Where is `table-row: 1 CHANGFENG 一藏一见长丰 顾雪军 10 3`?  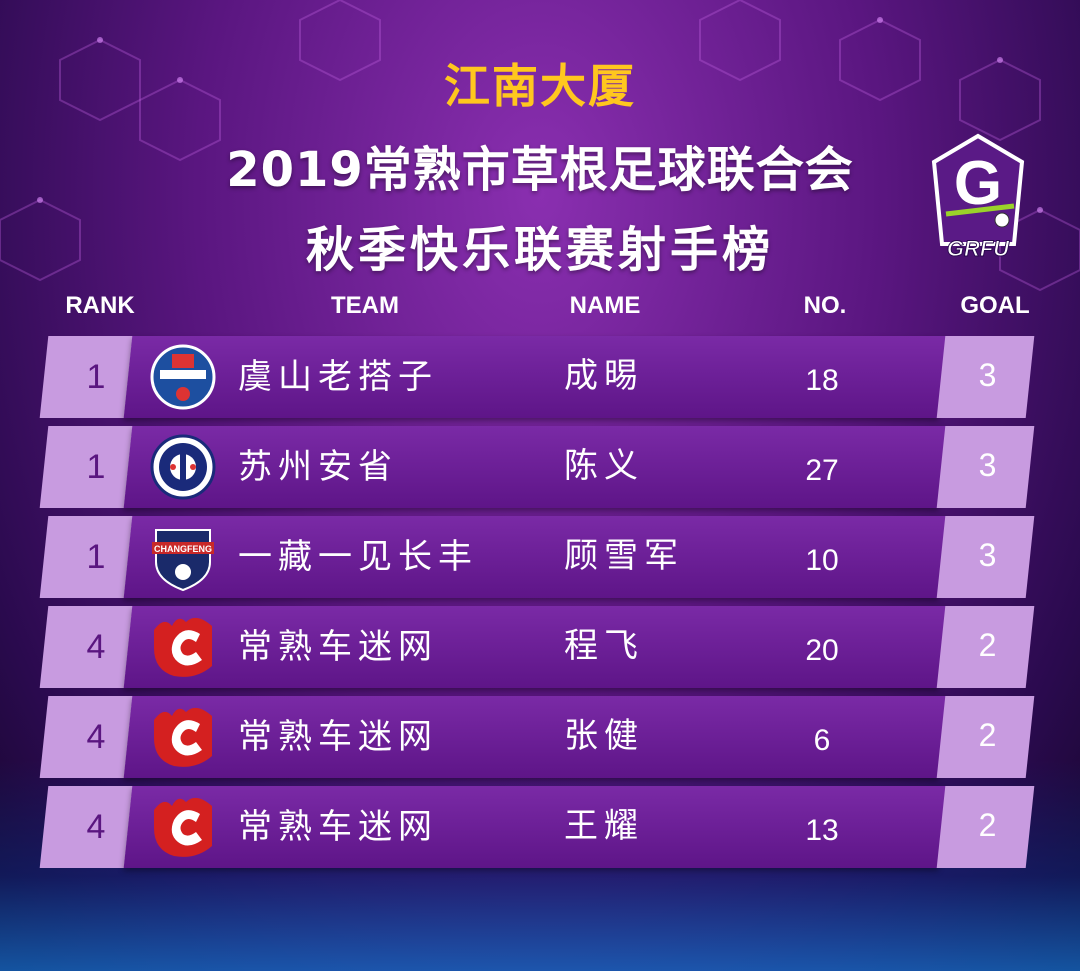 table-row: 1 CHANGFENG 一藏一见长丰 顾雪军 10 3 is located at coordinates (540, 557).